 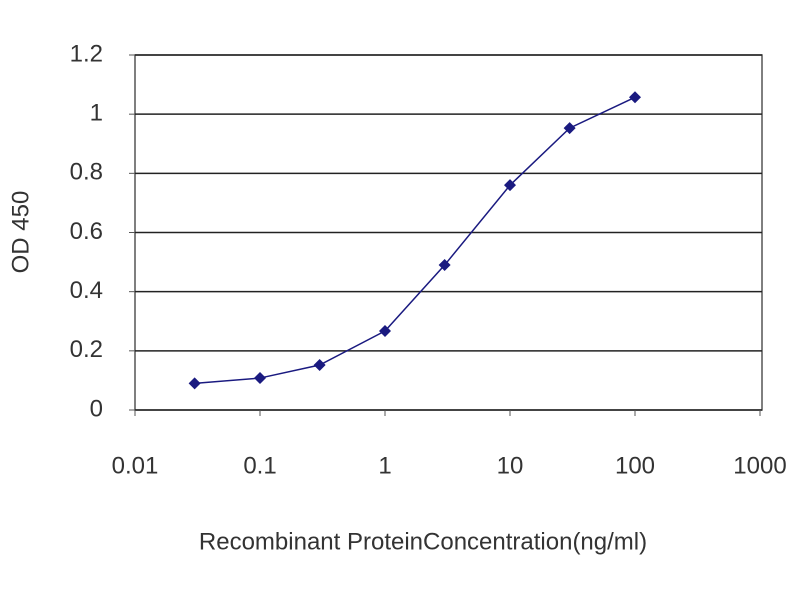 I want to click on x-tick-label: 1, so click(x=384, y=465).